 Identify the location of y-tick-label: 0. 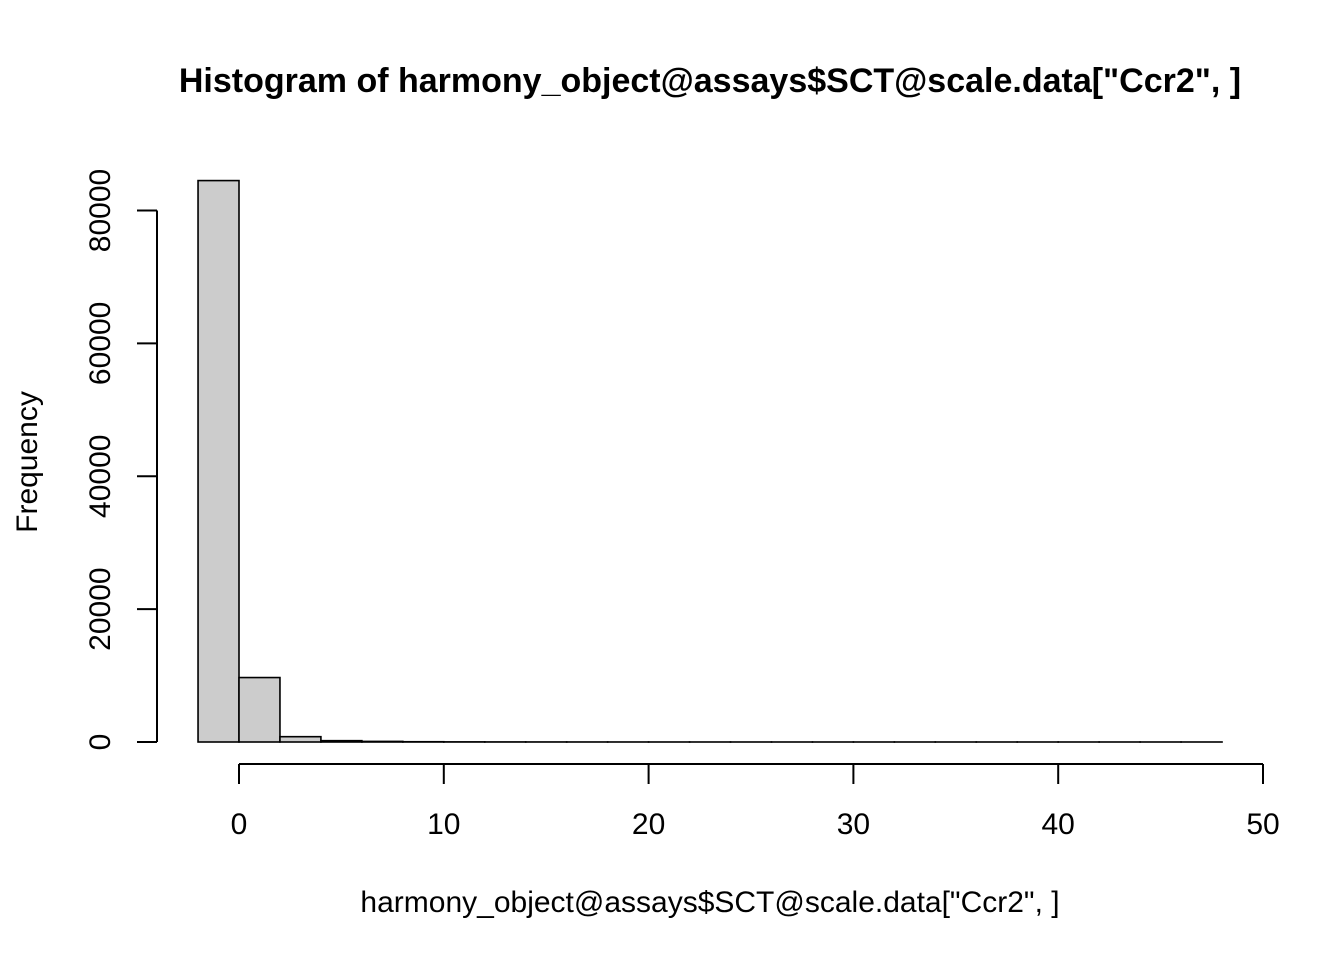
(100, 742).